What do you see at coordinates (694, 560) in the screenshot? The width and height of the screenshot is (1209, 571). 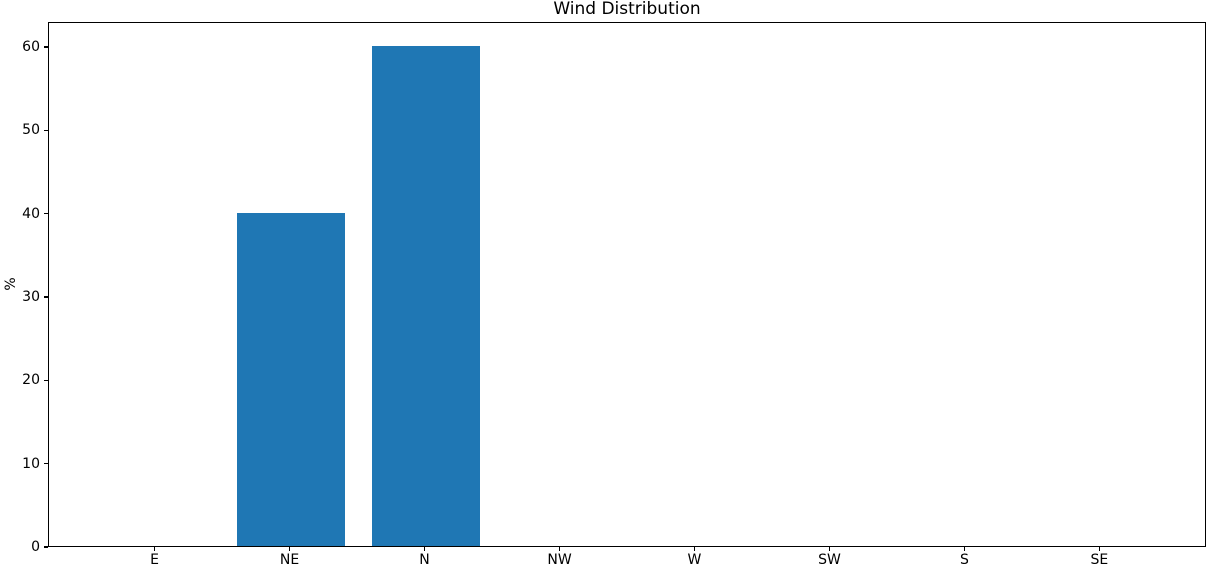 I see `x-tick-label-w: W` at bounding box center [694, 560].